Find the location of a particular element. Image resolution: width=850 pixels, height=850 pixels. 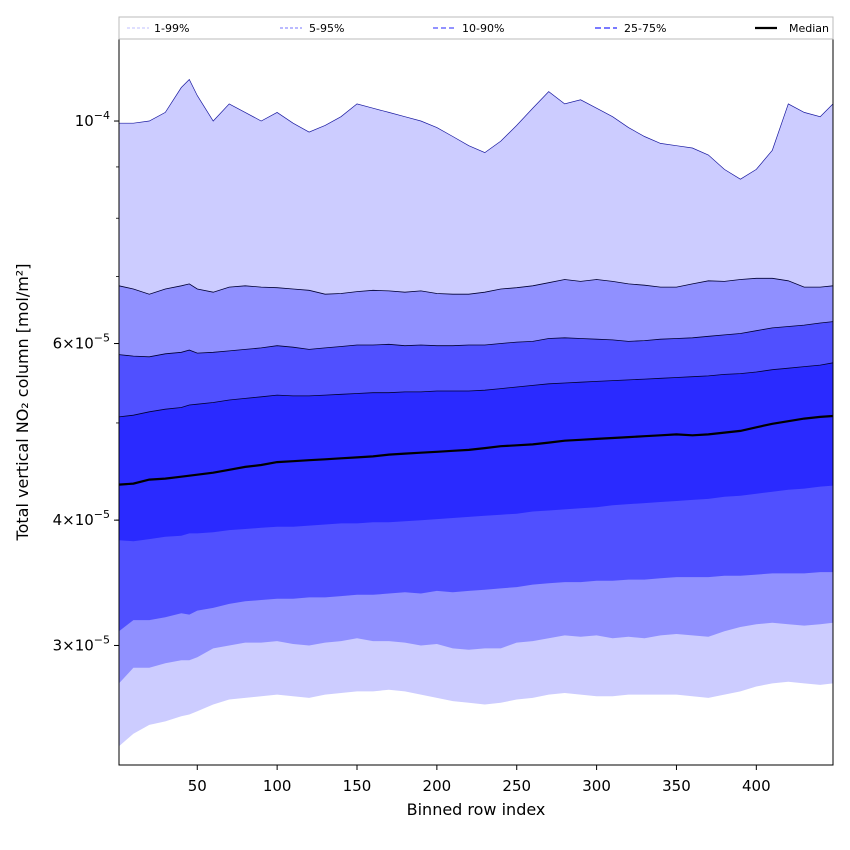

x-tick-label: 400 is located at coordinates (756, 786).